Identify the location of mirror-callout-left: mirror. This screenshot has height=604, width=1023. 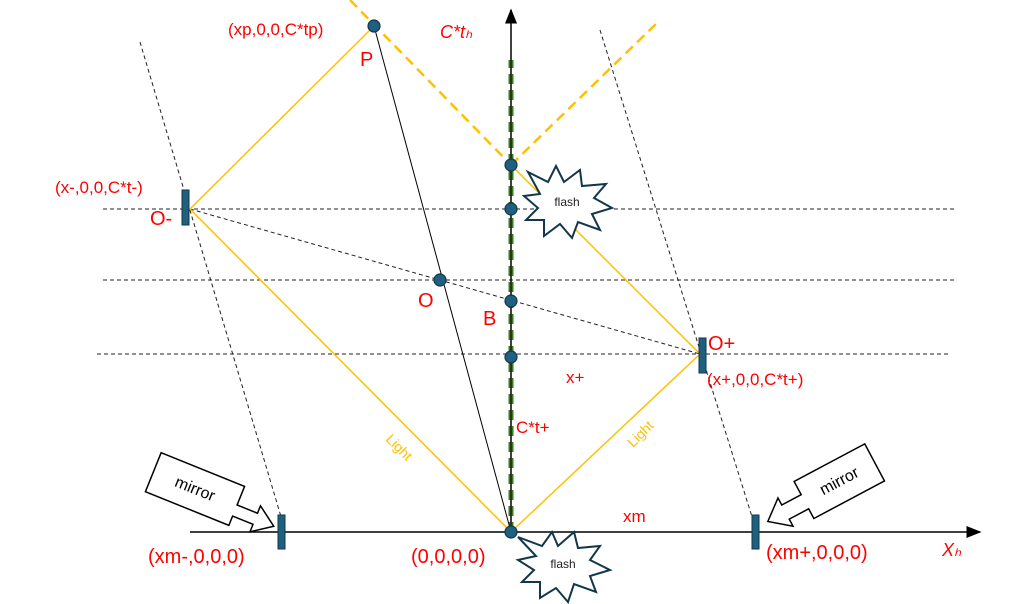
(209, 492).